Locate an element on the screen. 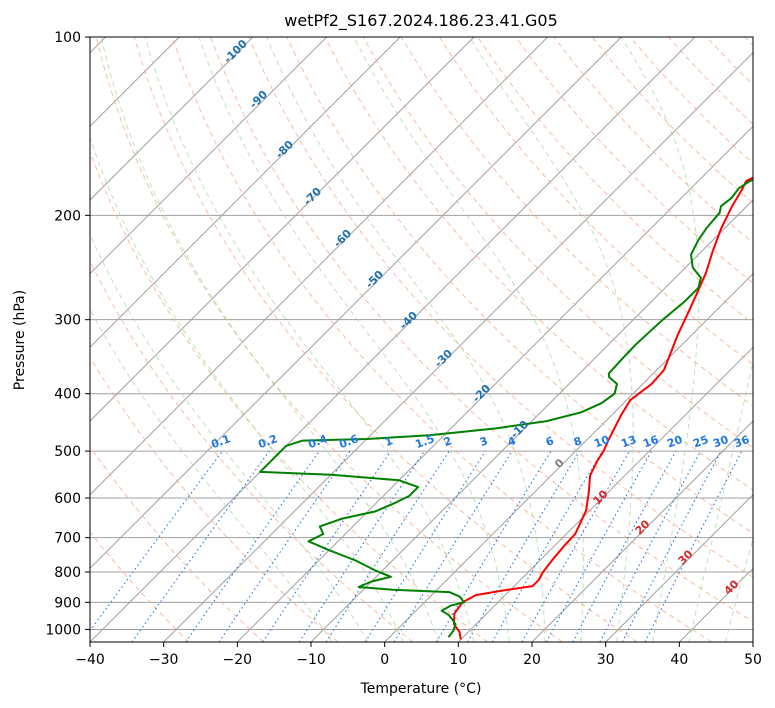  x-tick-label: 50 is located at coordinates (753, 660).